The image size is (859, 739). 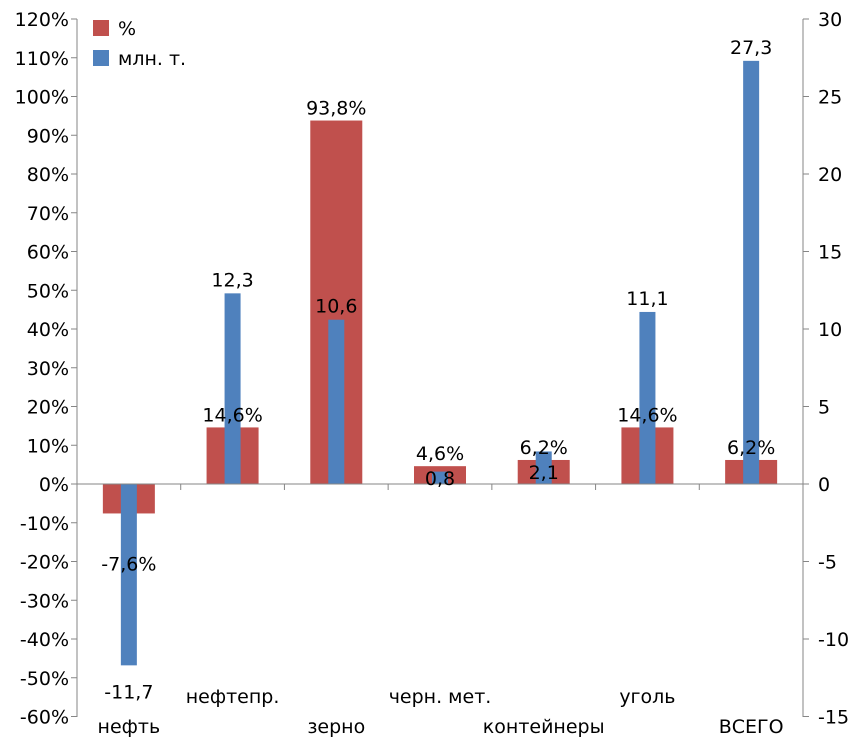 I want to click on right-tick-label: 15, so click(x=830, y=253).